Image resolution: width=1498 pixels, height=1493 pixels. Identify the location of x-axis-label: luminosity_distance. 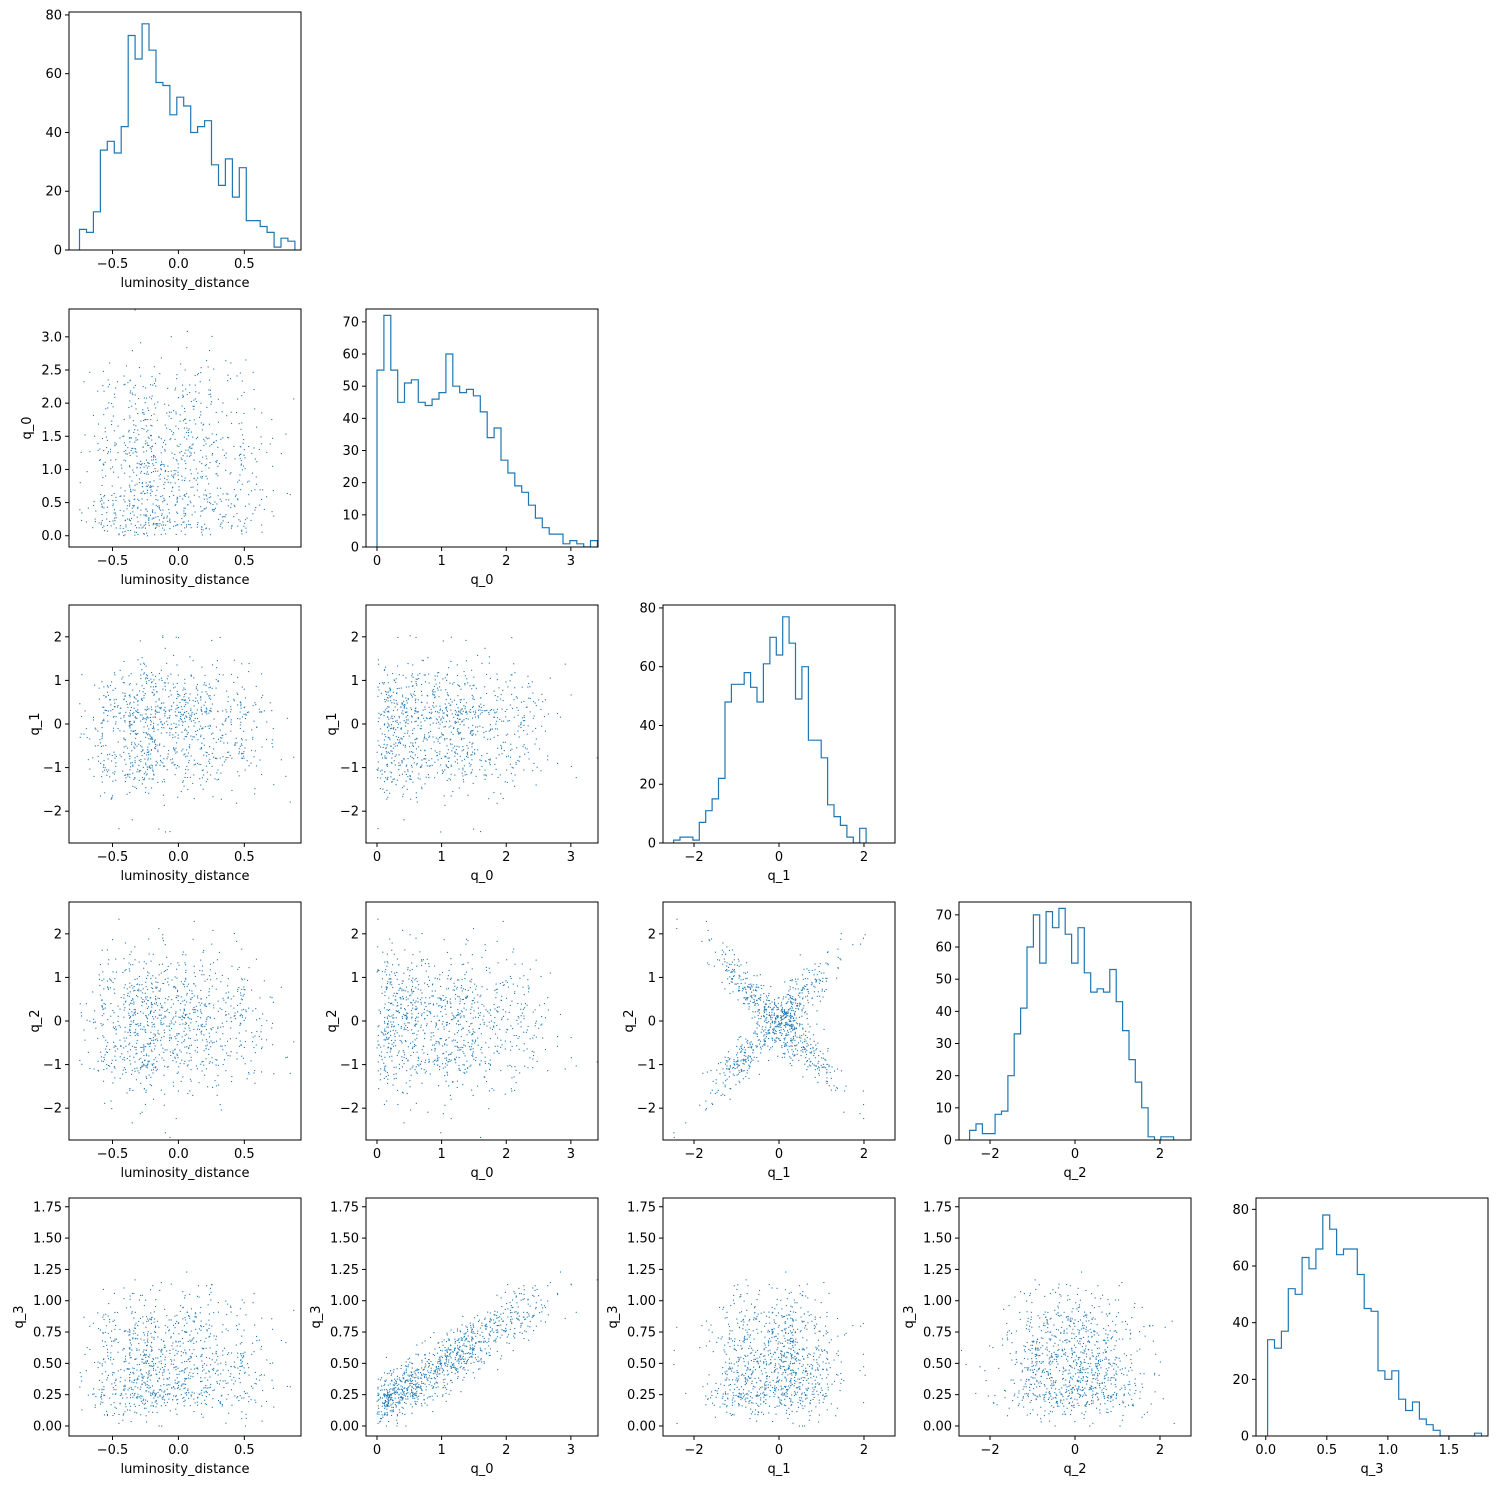
(184, 1173).